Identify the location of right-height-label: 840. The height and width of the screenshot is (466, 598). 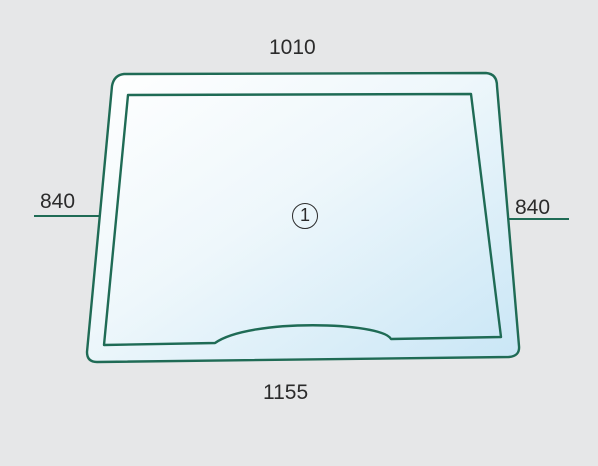
(533, 207).